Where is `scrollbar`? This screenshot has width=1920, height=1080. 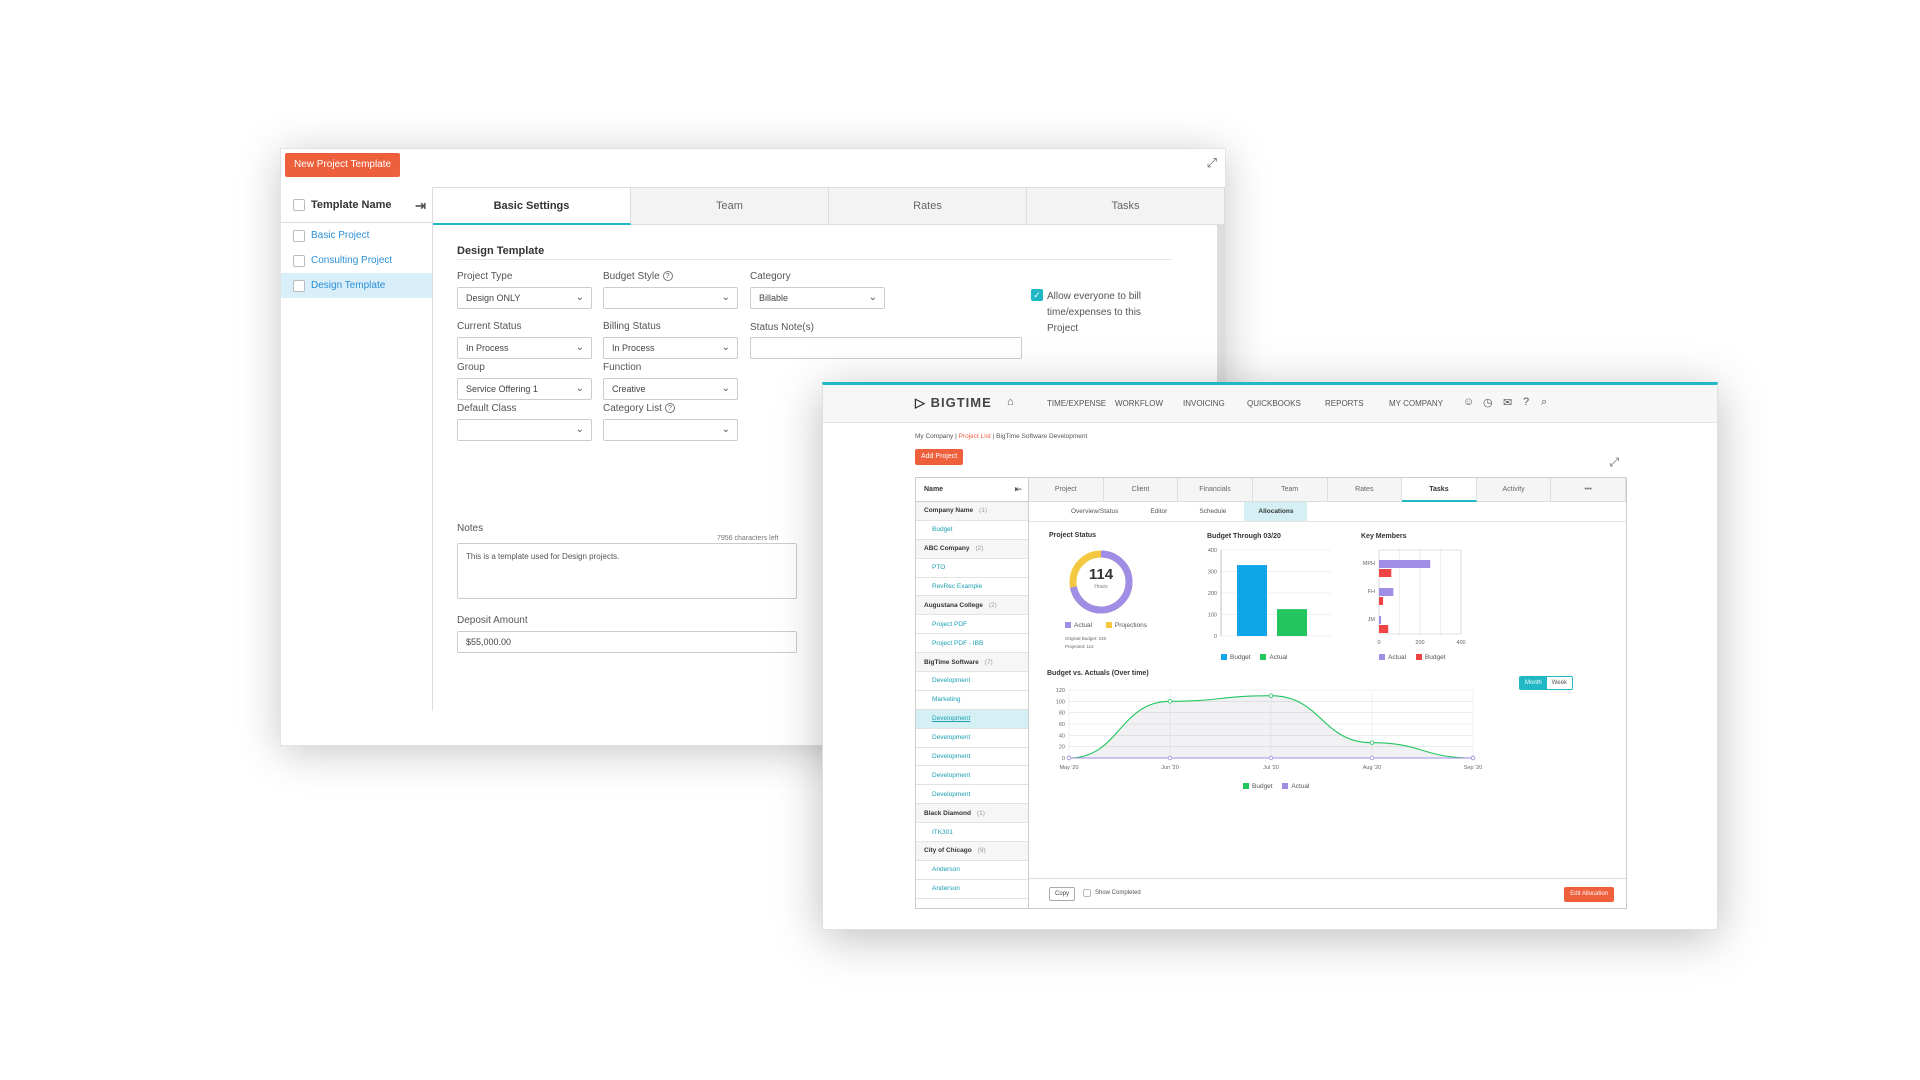 scrollbar is located at coordinates (1221, 305).